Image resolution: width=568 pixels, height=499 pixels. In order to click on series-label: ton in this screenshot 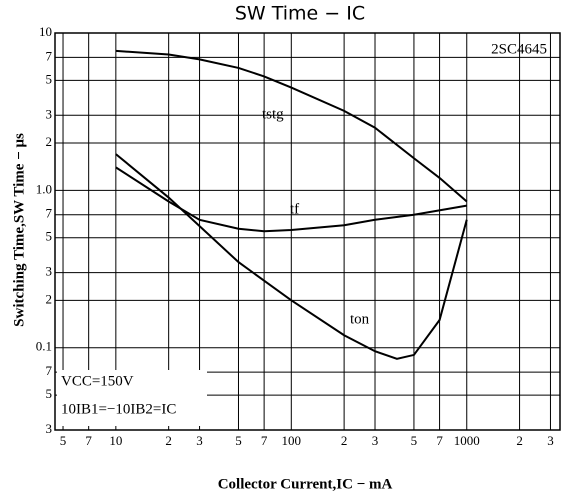, I will do `click(360, 319)`.